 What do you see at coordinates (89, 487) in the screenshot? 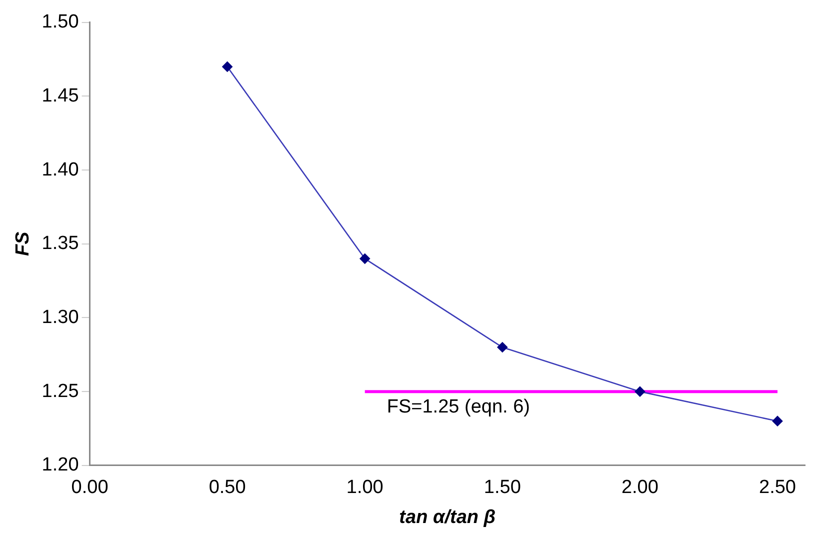
I see `x-tick-label: 0.00` at bounding box center [89, 487].